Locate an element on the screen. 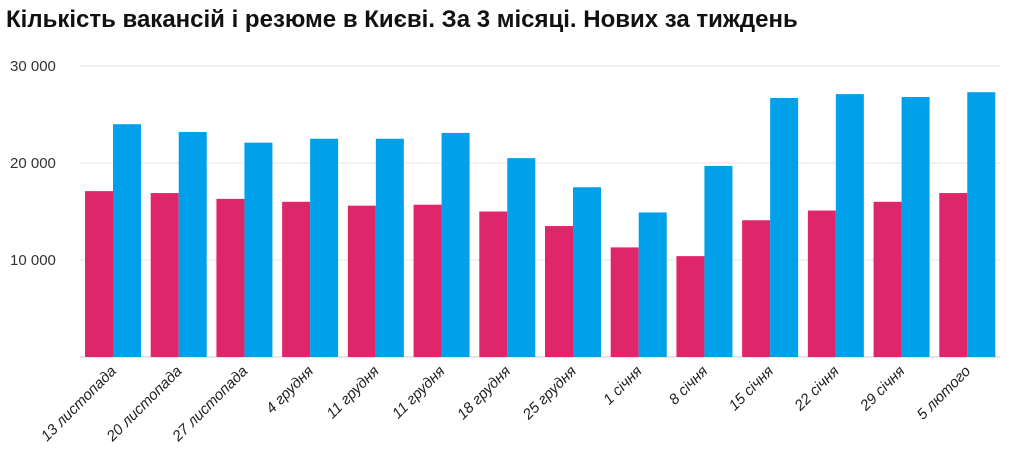 This screenshot has height=463, width=1012. x-tick-label: 22 січня is located at coordinates (817, 389).